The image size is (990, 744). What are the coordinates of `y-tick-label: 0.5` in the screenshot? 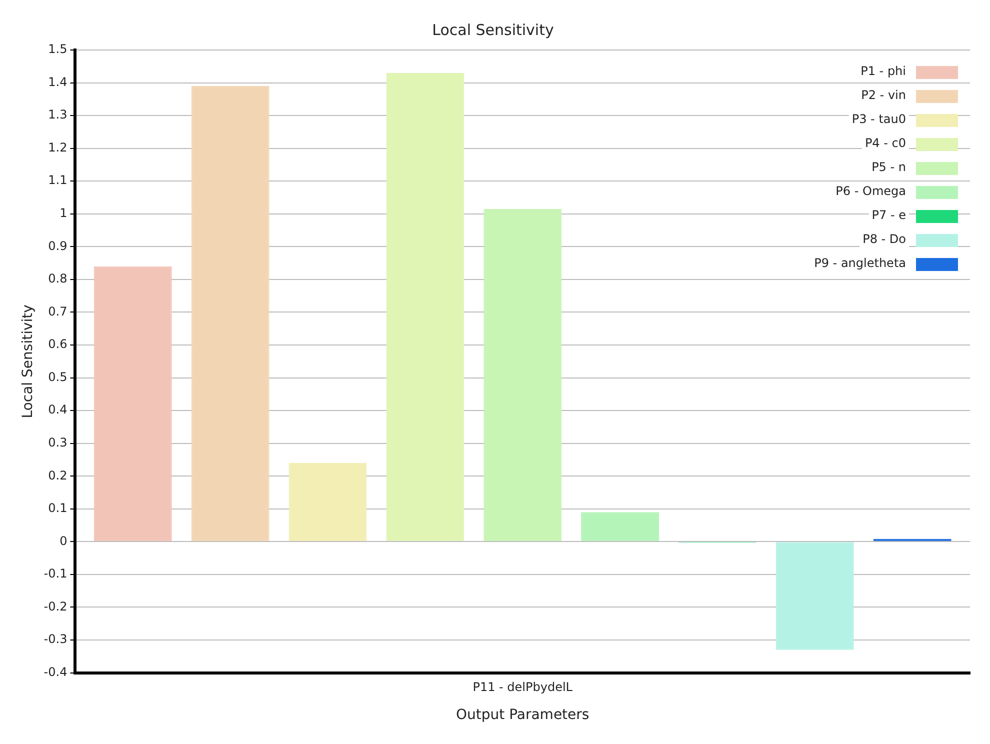 It's located at (58, 377).